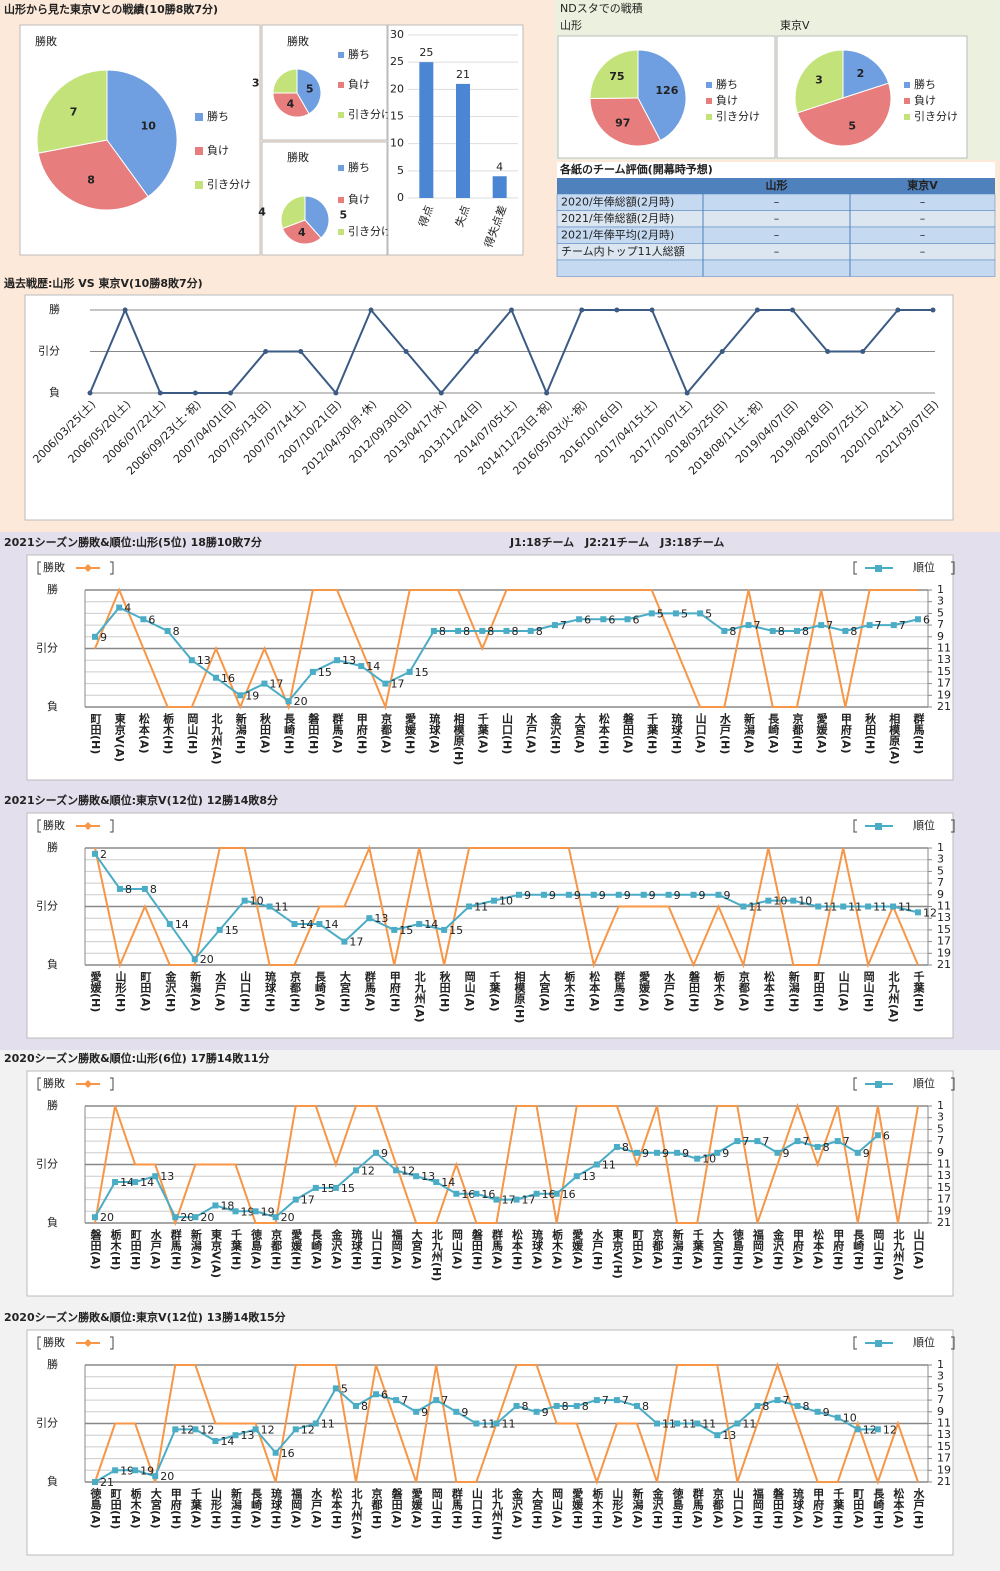 The image size is (1000, 1571). Describe the element at coordinates (622, 123) in the screenshot. I see `pie-label: 97` at that location.